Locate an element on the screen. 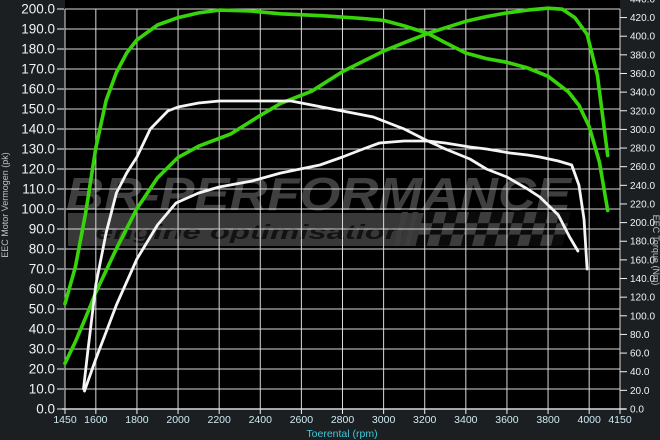 The width and height of the screenshot is (660, 440). x-axis-tick-label: 4000 is located at coordinates (589, 420).